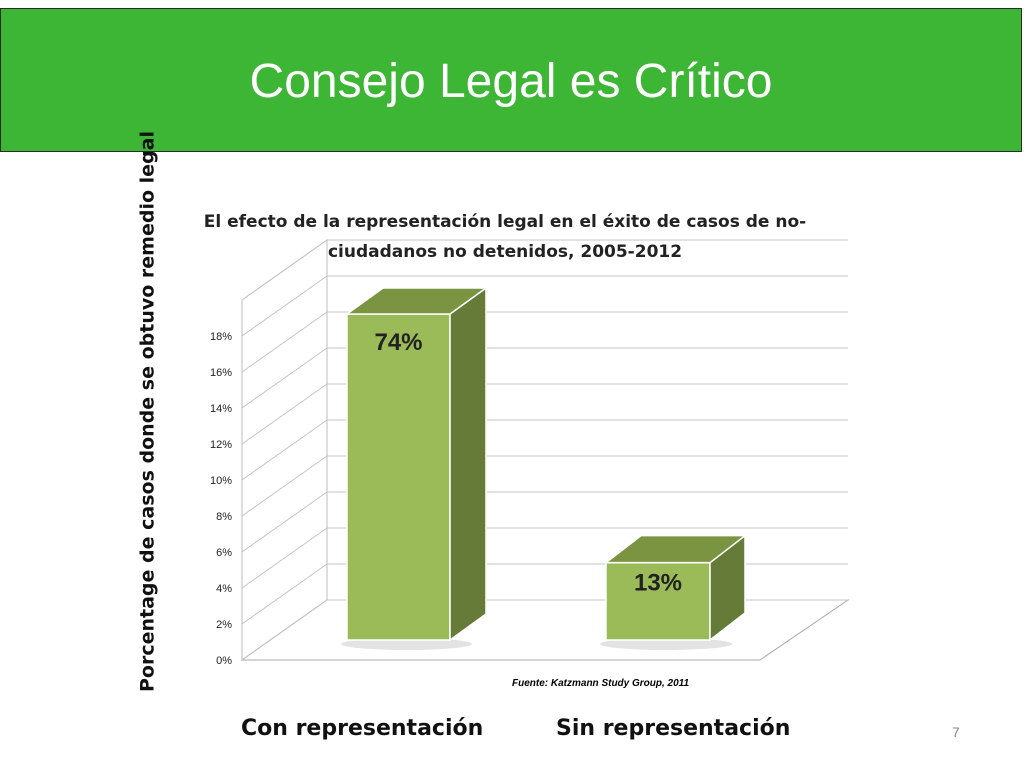  I want to click on bar-con-representacion-shadow, so click(406, 644).